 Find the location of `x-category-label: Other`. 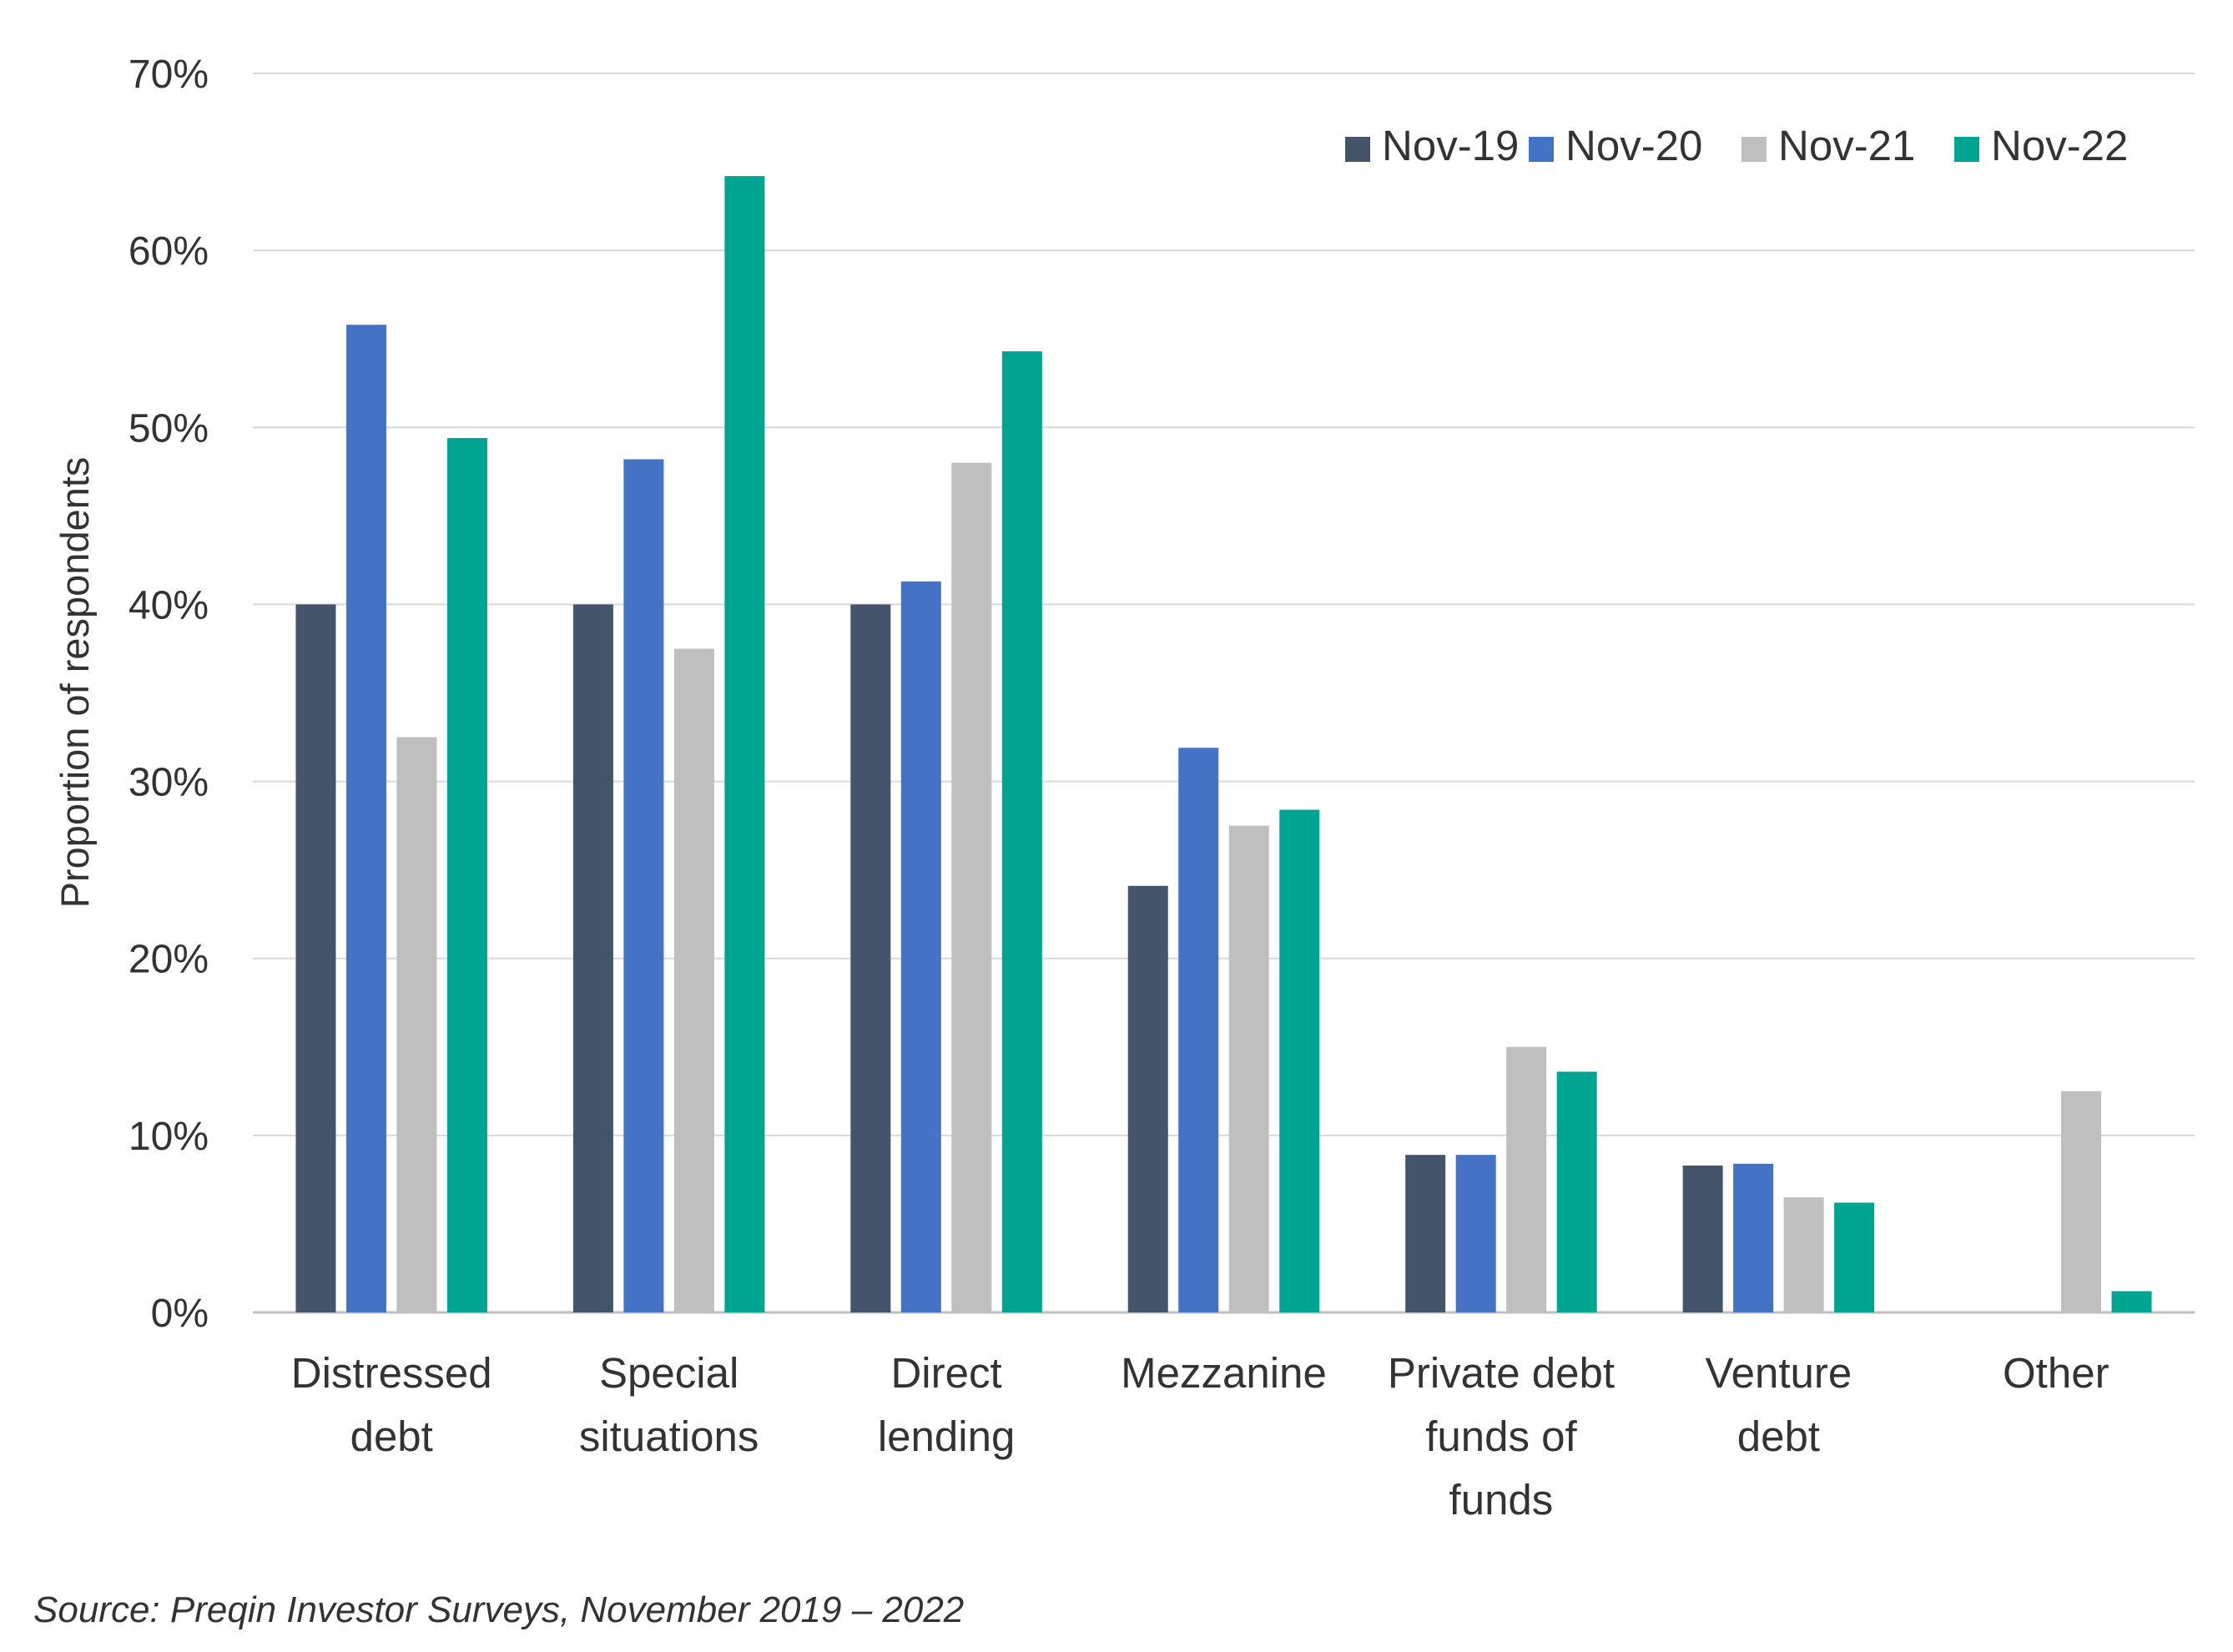

x-category-label: Other is located at coordinates (2056, 1373).